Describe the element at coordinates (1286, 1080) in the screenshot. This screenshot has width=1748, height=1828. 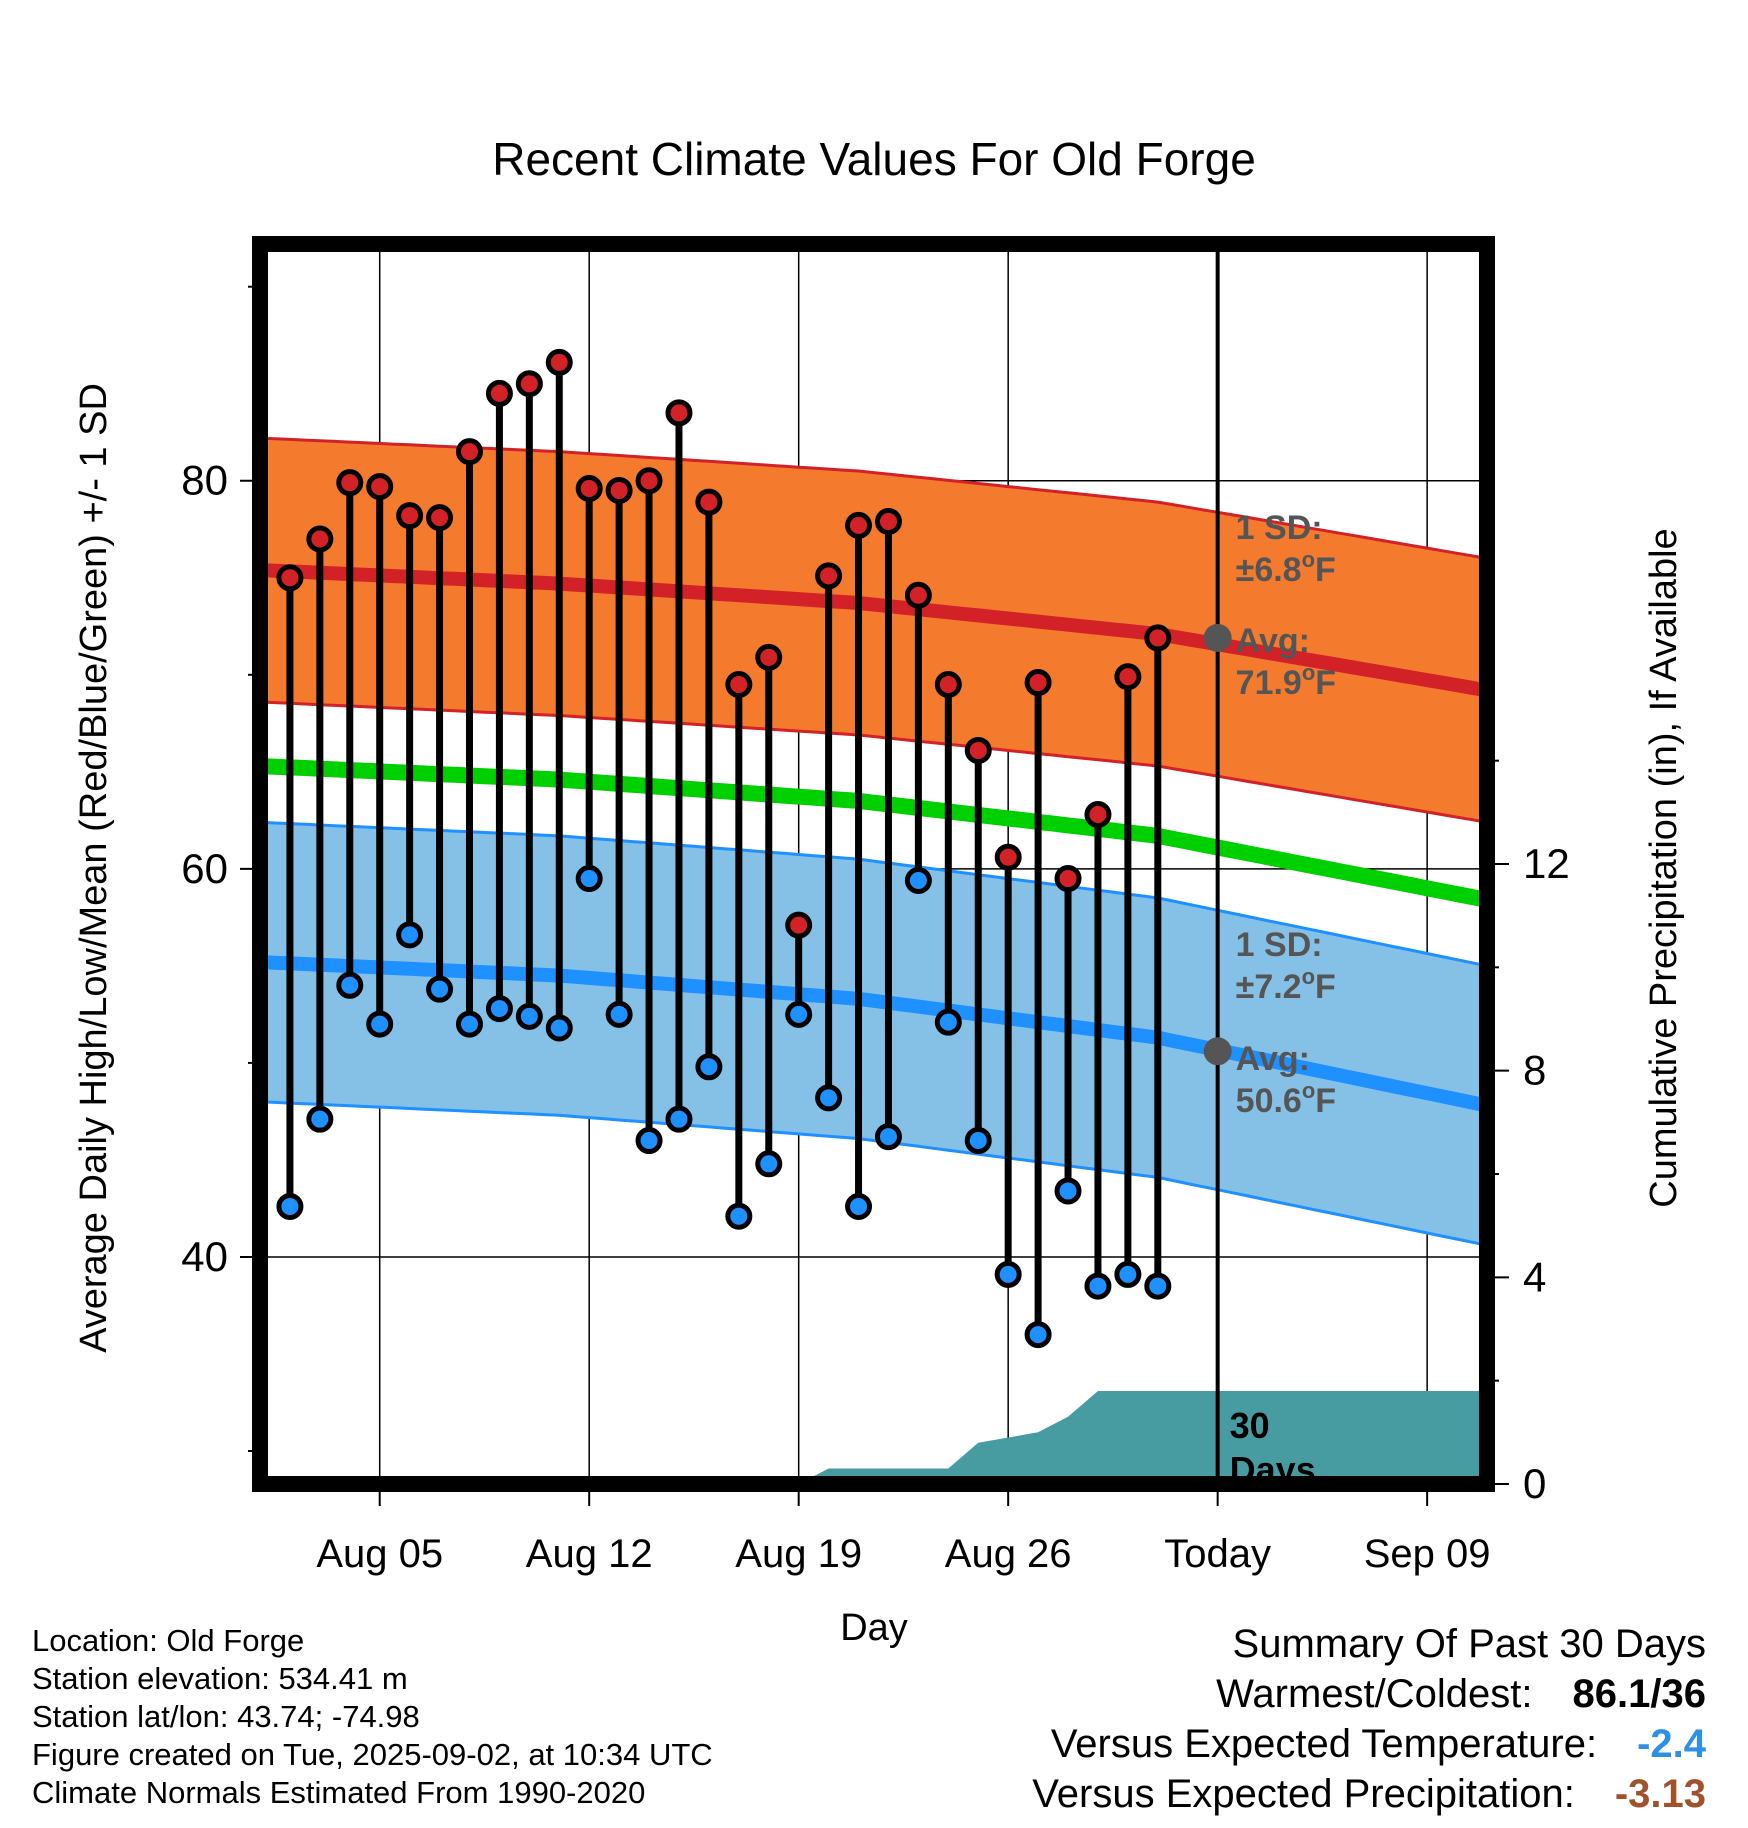
I see `low-avg-annotation: Avg: 50.6oF` at that location.